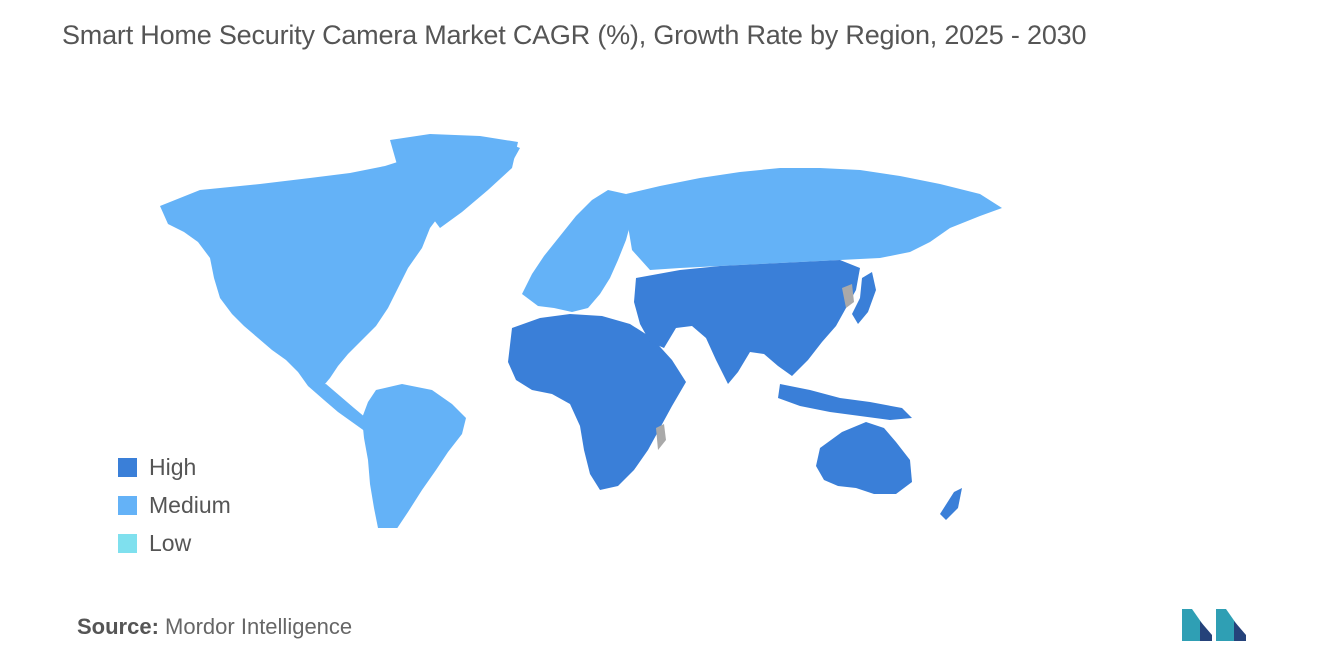 Image resolution: width=1320 pixels, height=665 pixels. I want to click on region-europe, so click(577, 251).